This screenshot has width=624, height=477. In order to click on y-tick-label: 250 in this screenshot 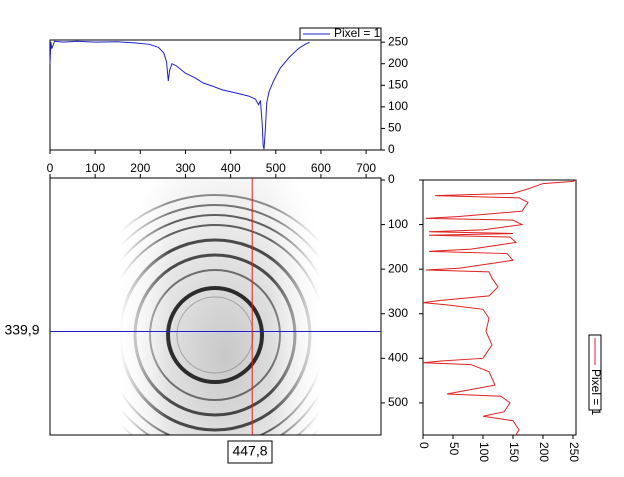, I will do `click(398, 41)`.